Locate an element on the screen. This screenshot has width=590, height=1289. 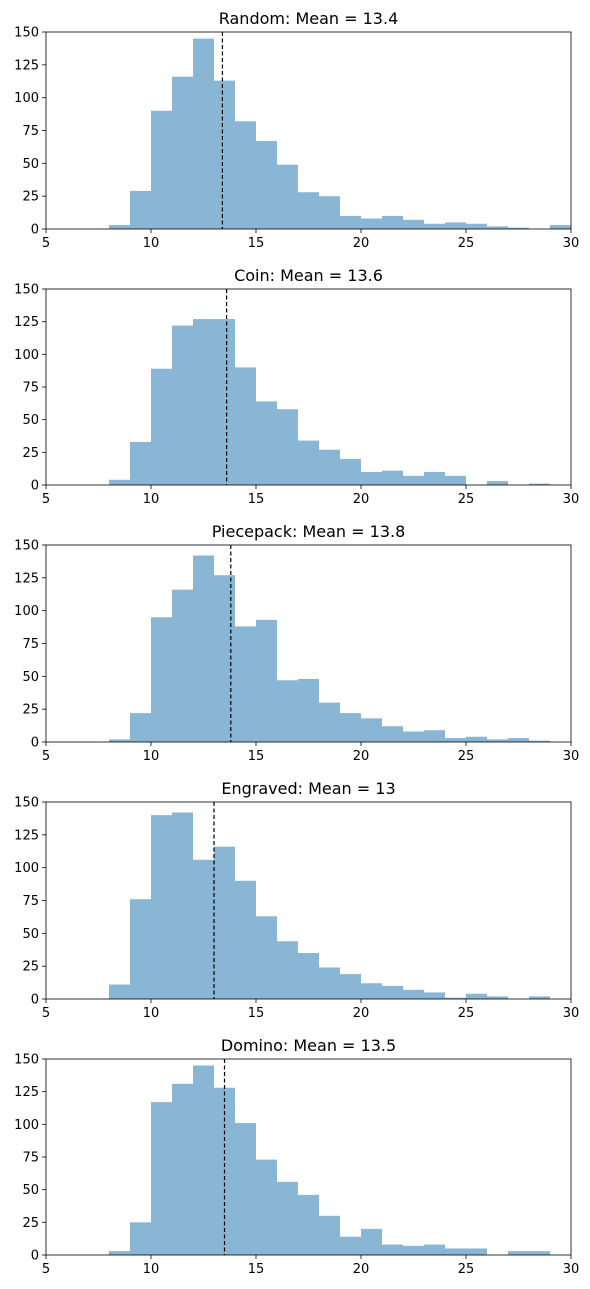
chart-title: Coin: Mean = 13.6 is located at coordinates (308, 275).